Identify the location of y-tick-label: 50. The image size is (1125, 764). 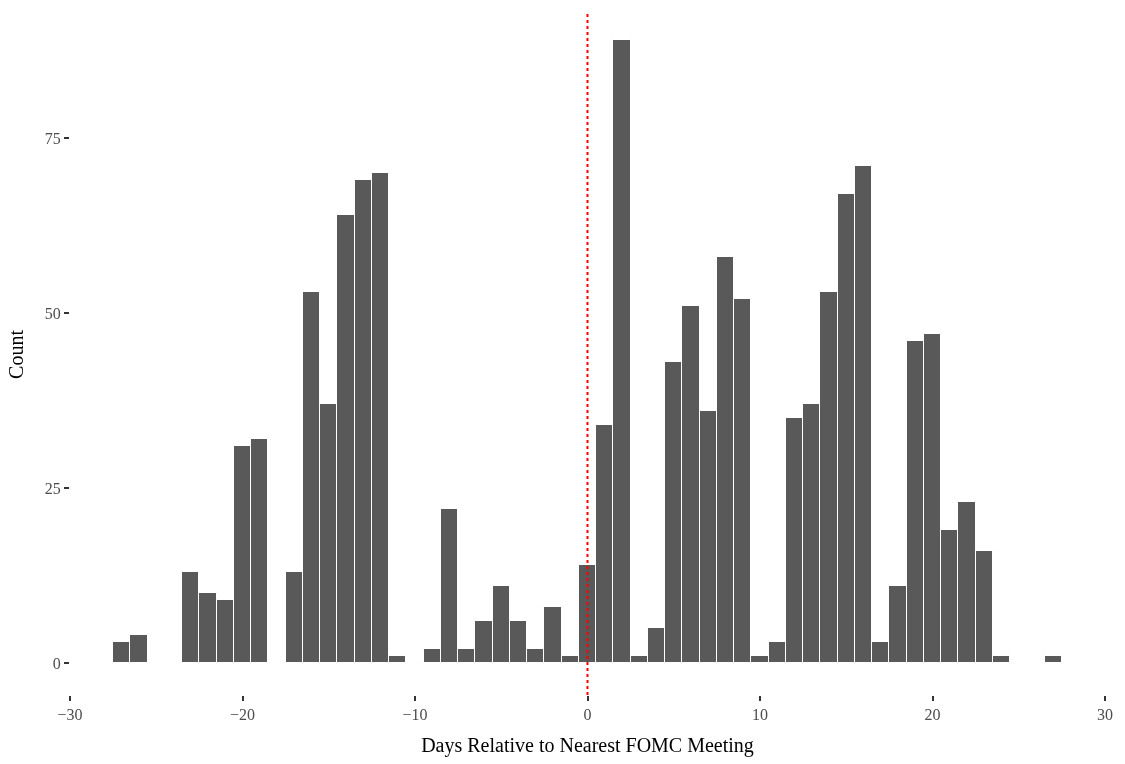
(52, 313).